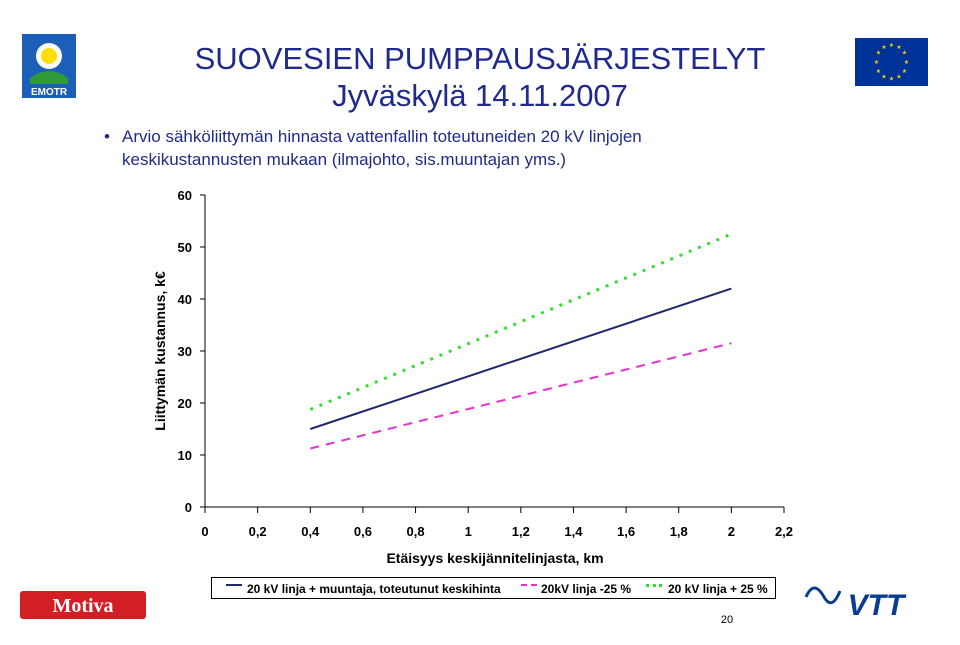 The width and height of the screenshot is (960, 645). What do you see at coordinates (494, 558) in the screenshot?
I see `x-axis-label: Etäisyys keskijännitelinjasta, km` at bounding box center [494, 558].